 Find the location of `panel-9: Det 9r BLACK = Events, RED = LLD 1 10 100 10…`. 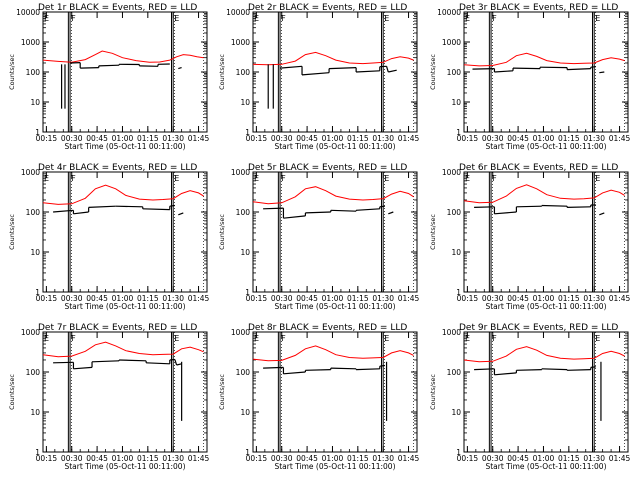

panel-9: Det 9r BLACK = Events, RED = LLD 1 10 100 10… is located at coordinates (530, 397).